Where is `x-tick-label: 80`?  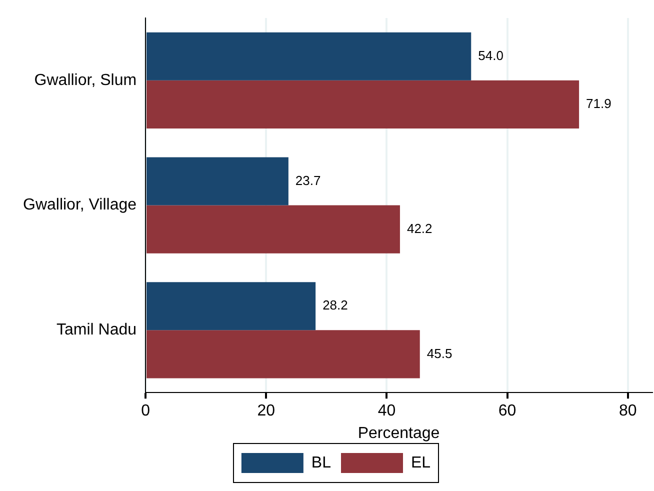 x-tick-label: 80 is located at coordinates (627, 411).